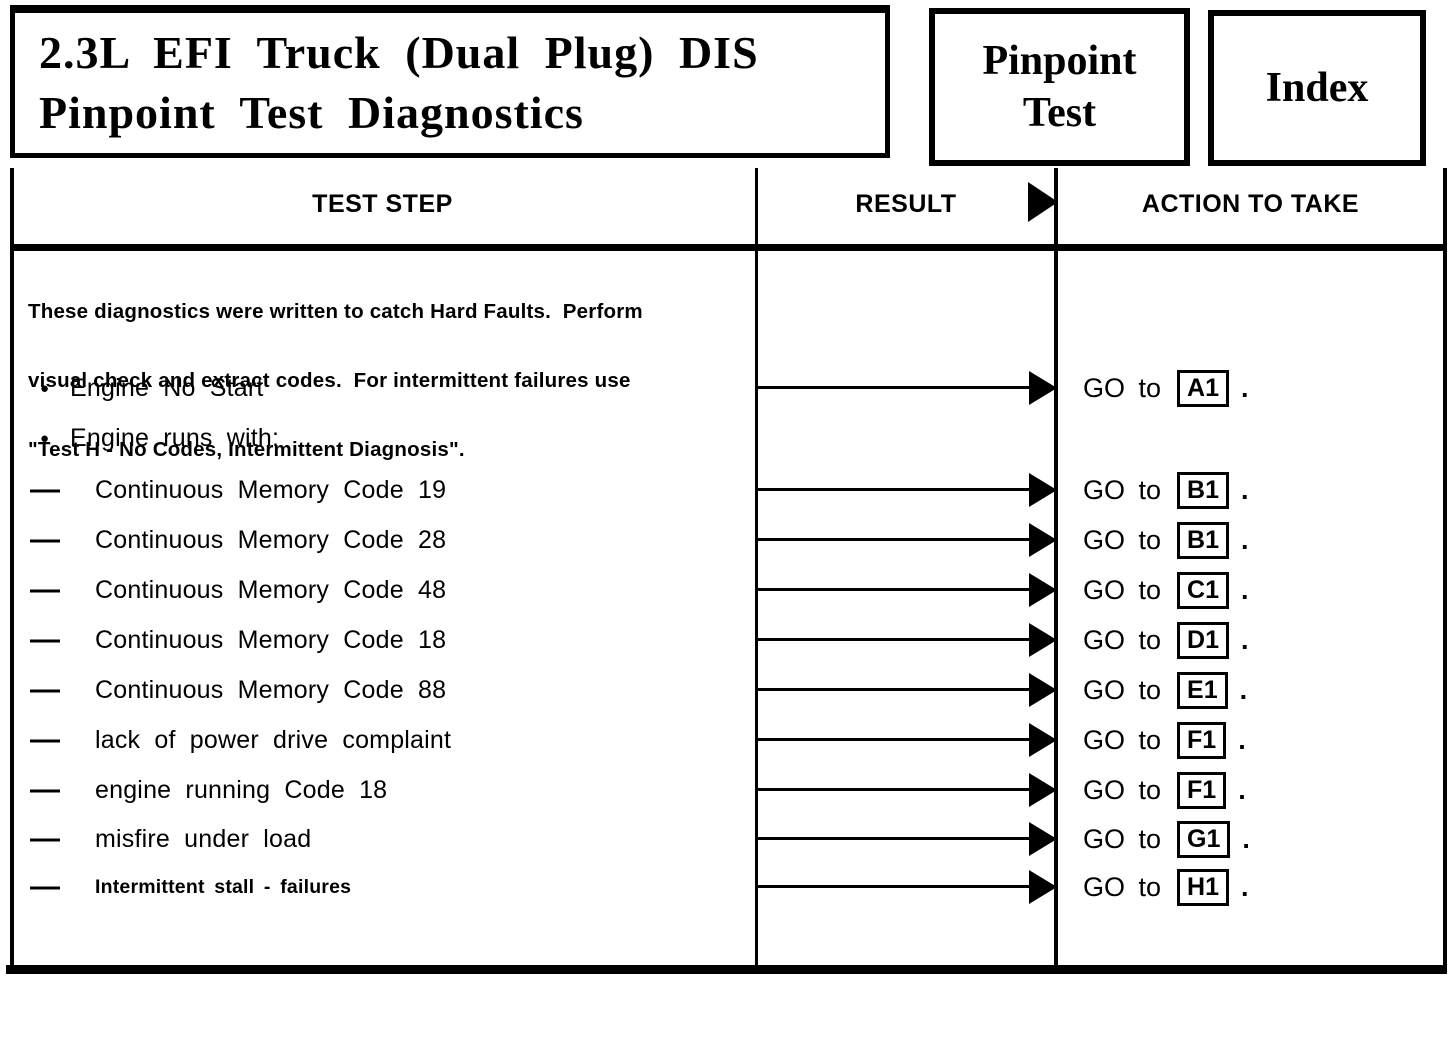  What do you see at coordinates (1166, 640) in the screenshot?
I see `action-cell: GO to D1 .` at bounding box center [1166, 640].